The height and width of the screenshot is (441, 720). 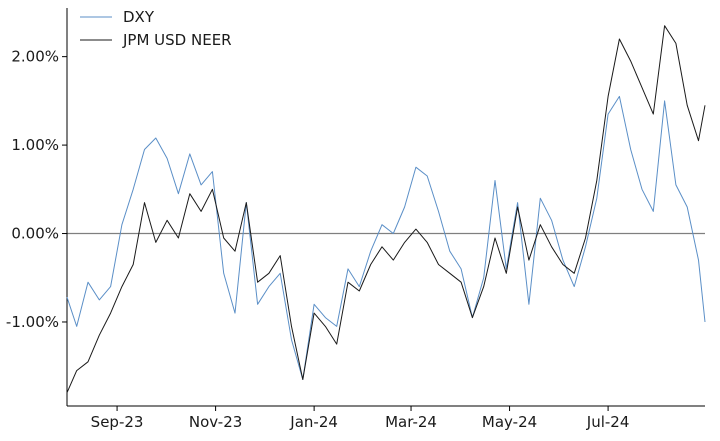 What do you see at coordinates (35, 57) in the screenshot?
I see `y-tick-label: 2.00%` at bounding box center [35, 57].